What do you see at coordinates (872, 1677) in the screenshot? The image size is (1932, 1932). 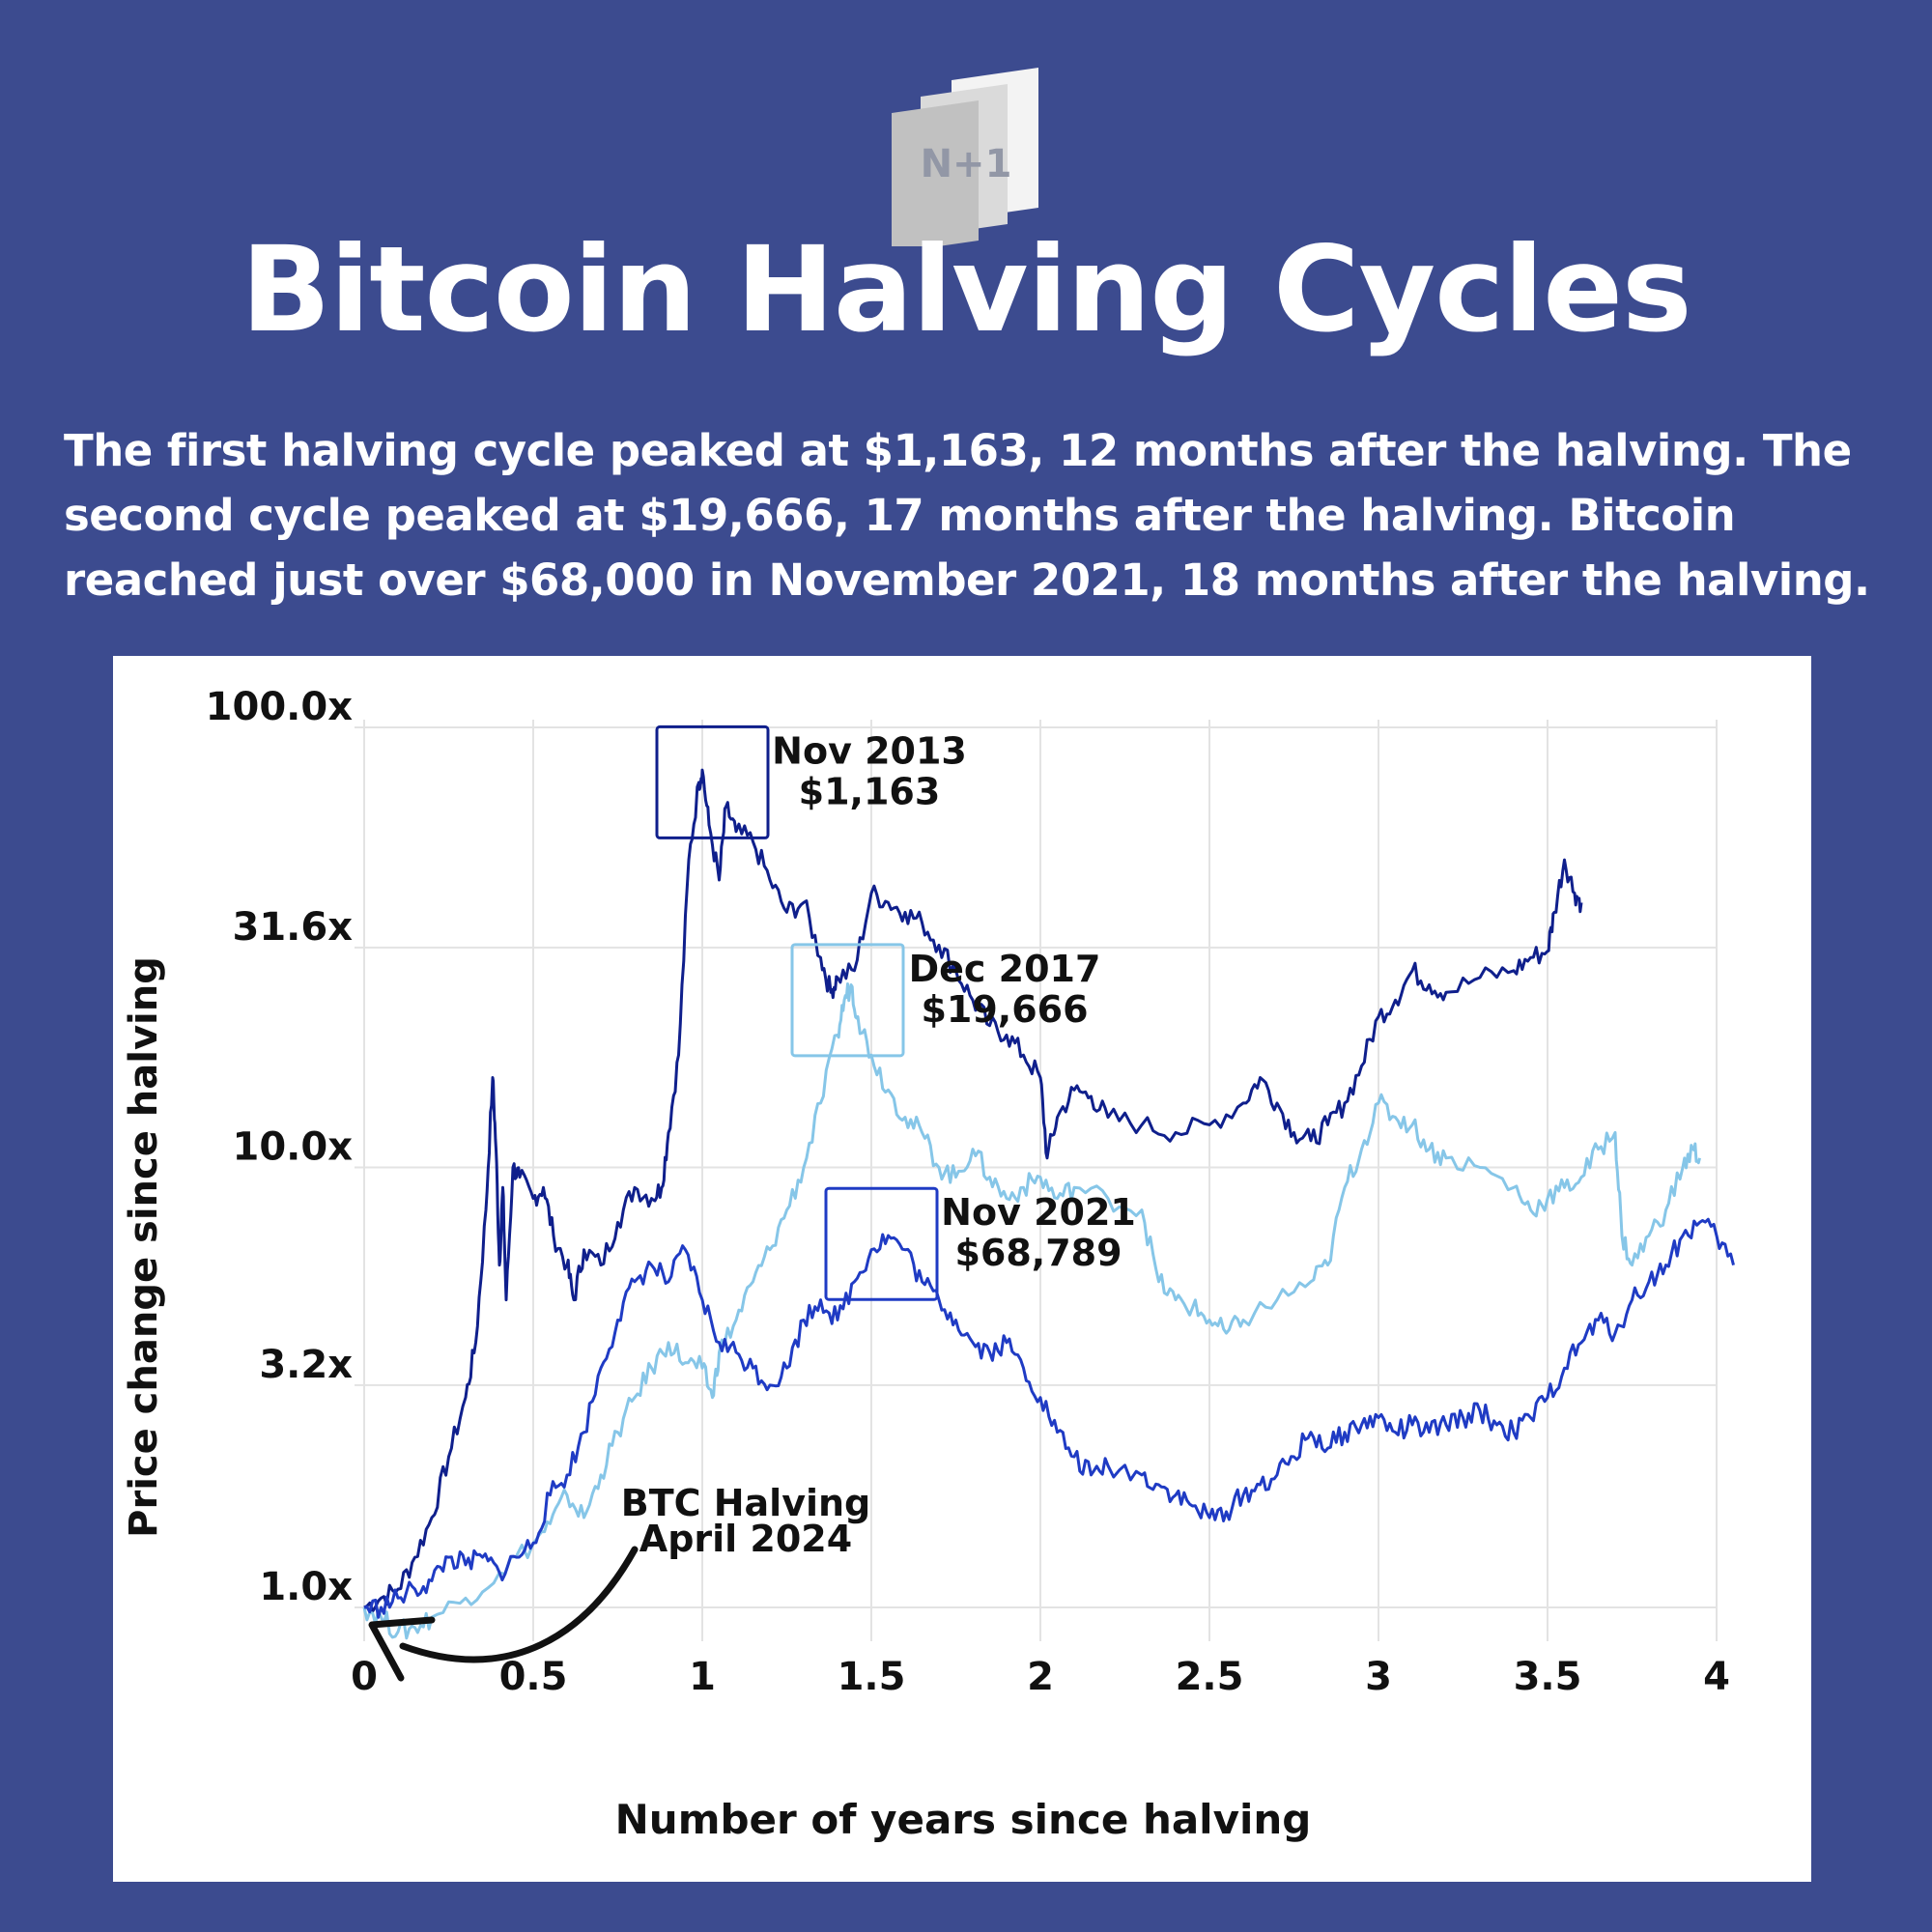 I see `x-tick-label-3: 1.5` at bounding box center [872, 1677].